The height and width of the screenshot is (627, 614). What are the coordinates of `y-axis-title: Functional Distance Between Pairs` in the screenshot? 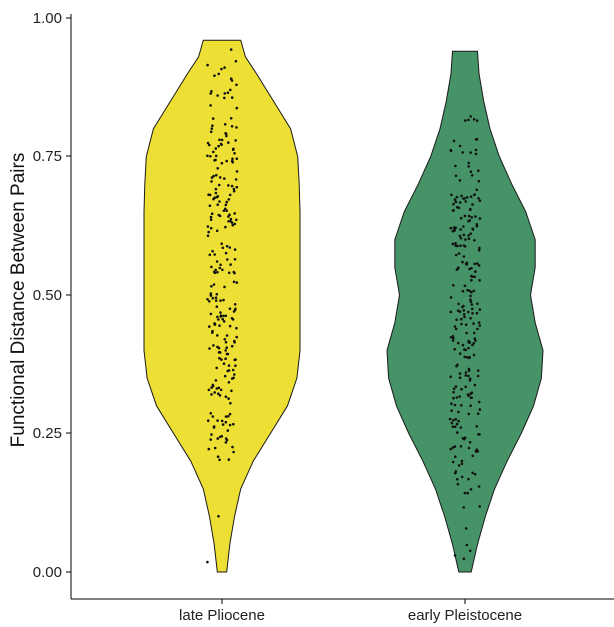 It's located at (18, 300).